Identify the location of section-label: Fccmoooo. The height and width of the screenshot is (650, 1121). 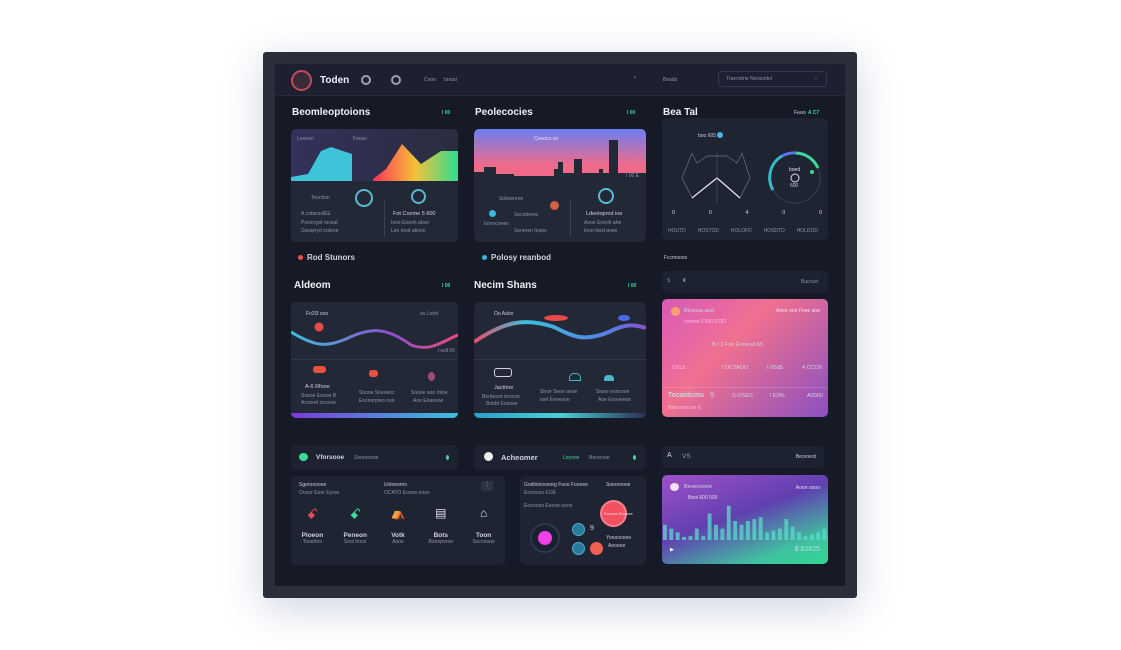
(676, 258).